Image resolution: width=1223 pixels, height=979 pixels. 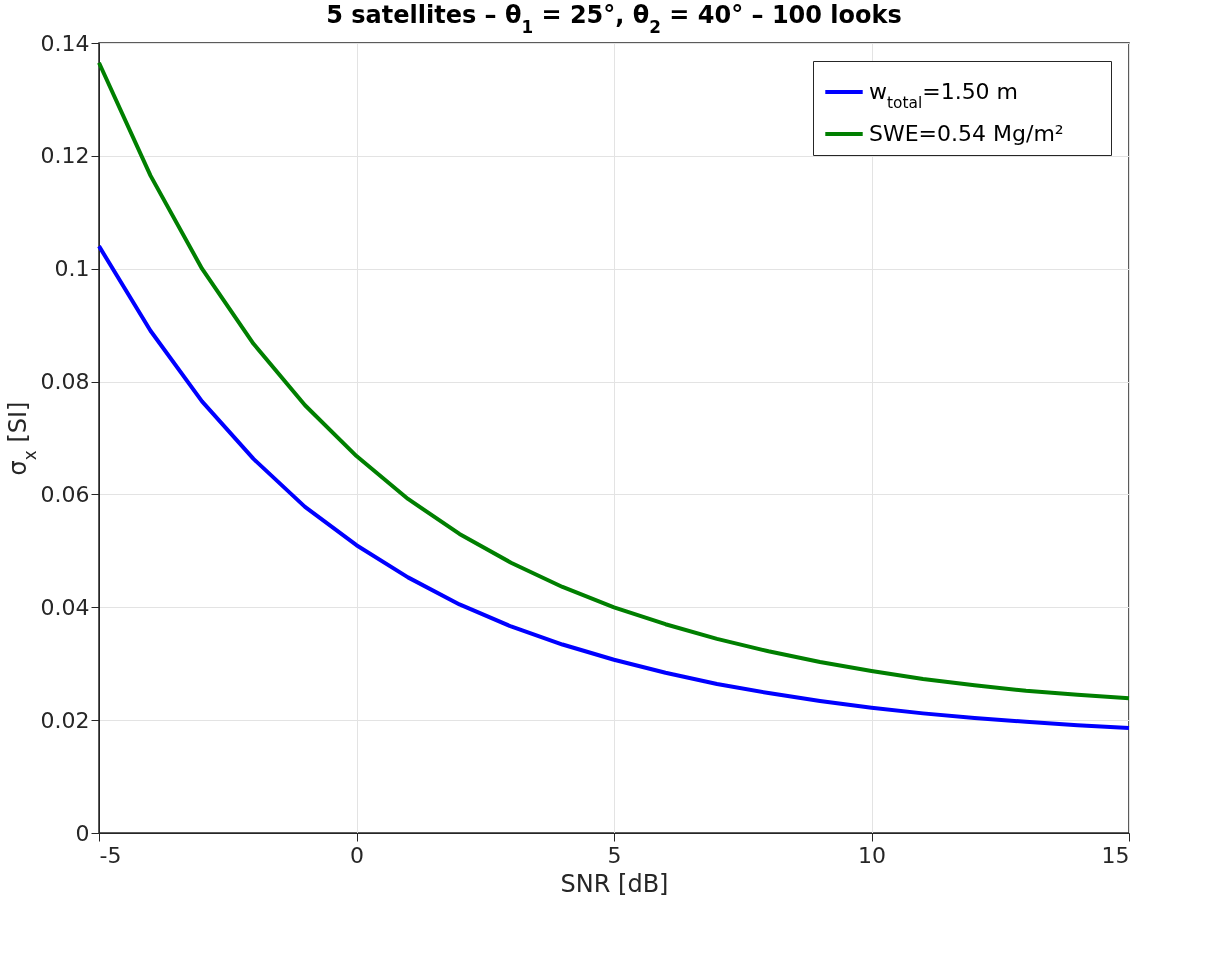 What do you see at coordinates (72, 269) in the screenshot?
I see `y-tick-label: 0.1` at bounding box center [72, 269].